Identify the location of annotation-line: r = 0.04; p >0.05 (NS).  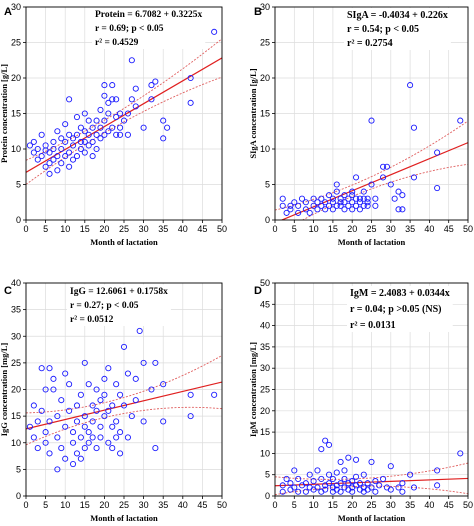
(396, 309).